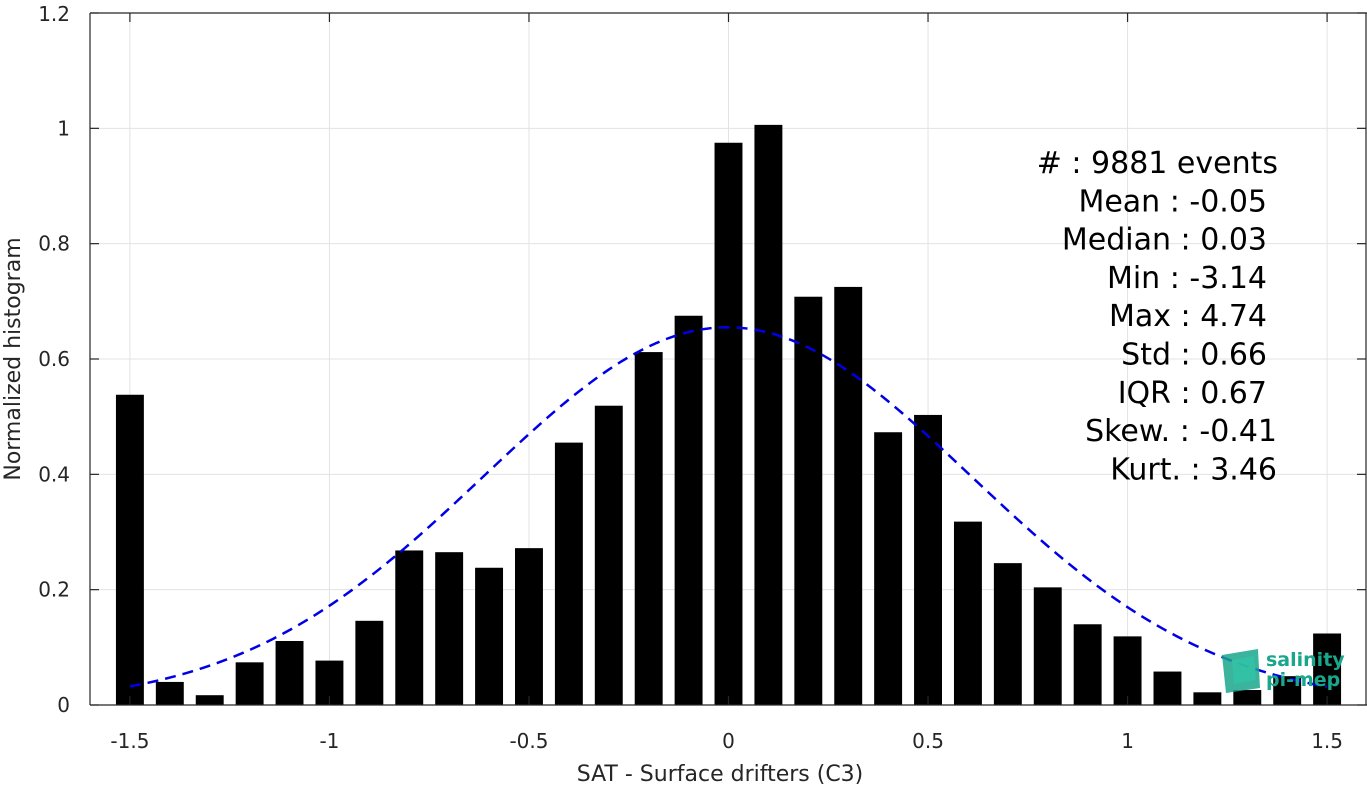  What do you see at coordinates (1303, 680) in the screenshot?
I see `logo-text-line2: pi-mep` at bounding box center [1303, 680].